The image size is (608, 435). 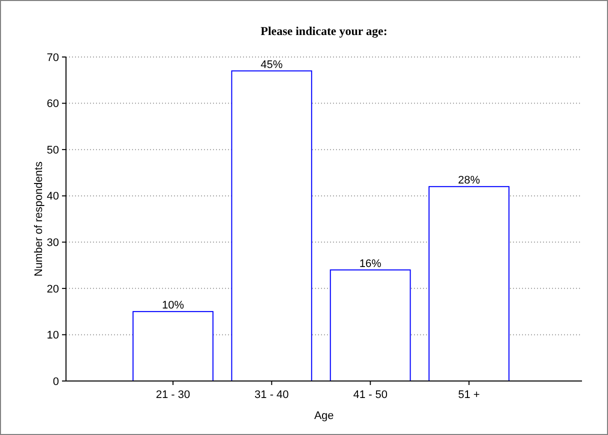 I want to click on y-tick-label: 0, so click(x=55, y=382).